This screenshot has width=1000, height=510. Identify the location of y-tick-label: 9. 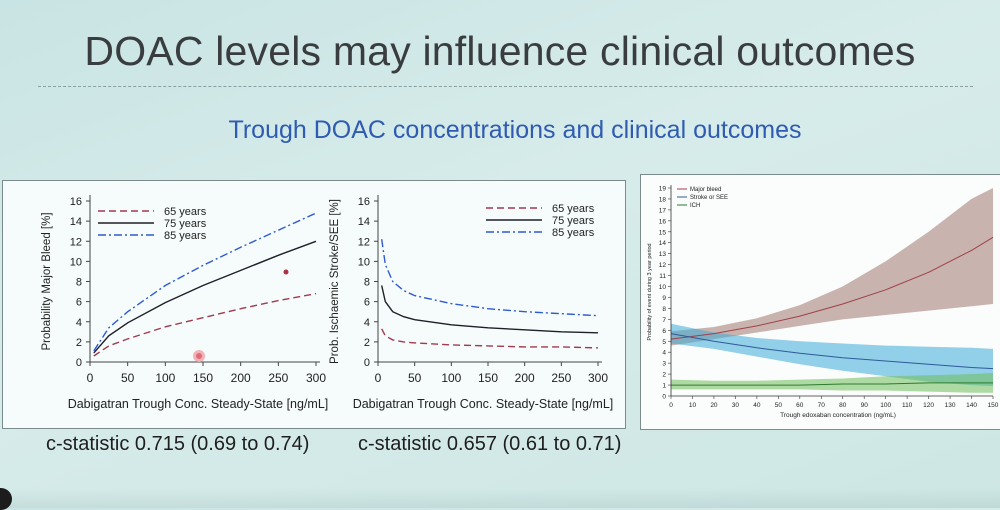
(664, 298).